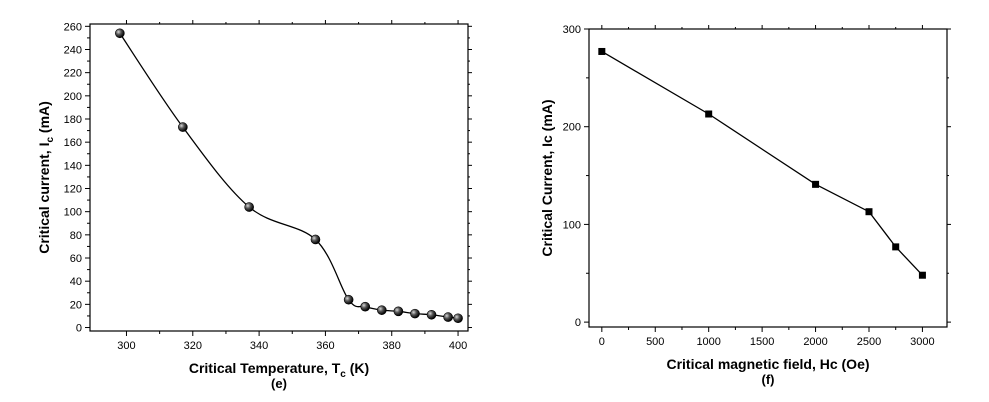 The width and height of the screenshot is (989, 402). I want to click on chart-e-y-axis-label: Critical current, Ic (mA), so click(46, 177).